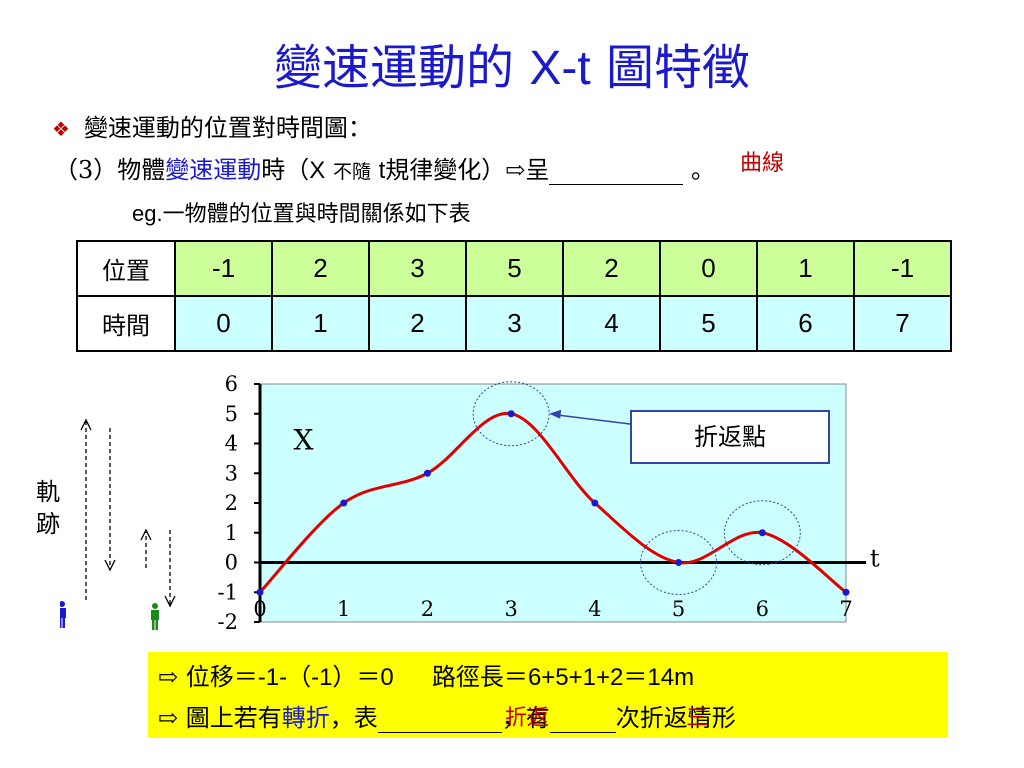 The image size is (1024, 768). Describe the element at coordinates (231, 473) in the screenshot. I see `y-tick-label: 3` at that location.